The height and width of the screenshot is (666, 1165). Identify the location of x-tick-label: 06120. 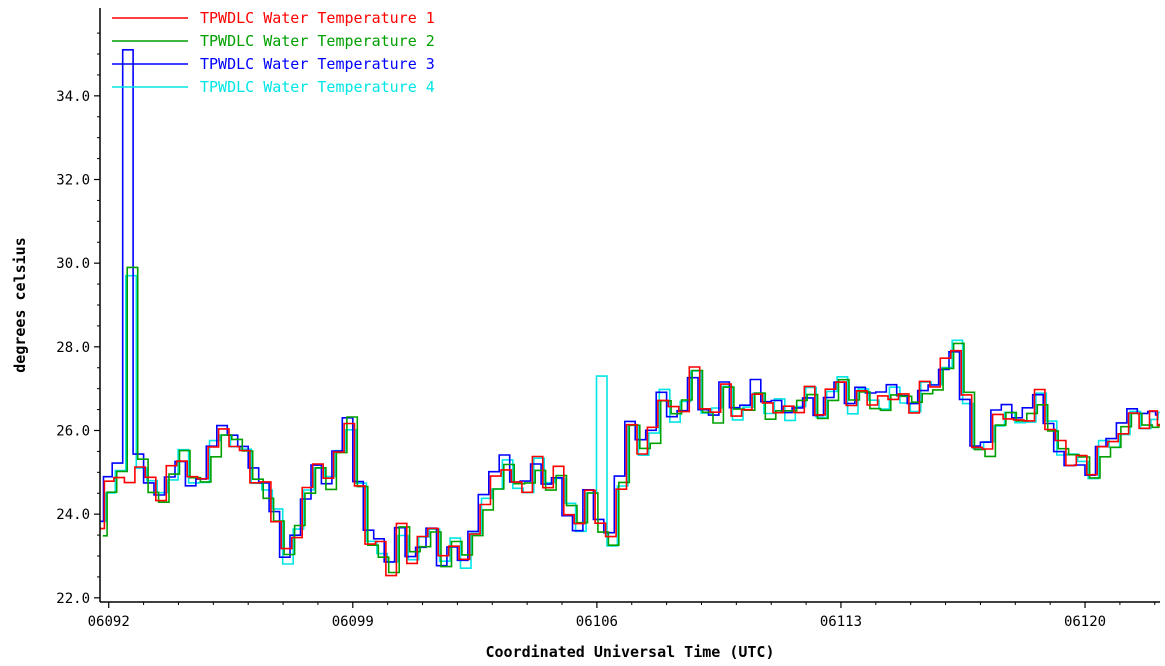
(1085, 622).